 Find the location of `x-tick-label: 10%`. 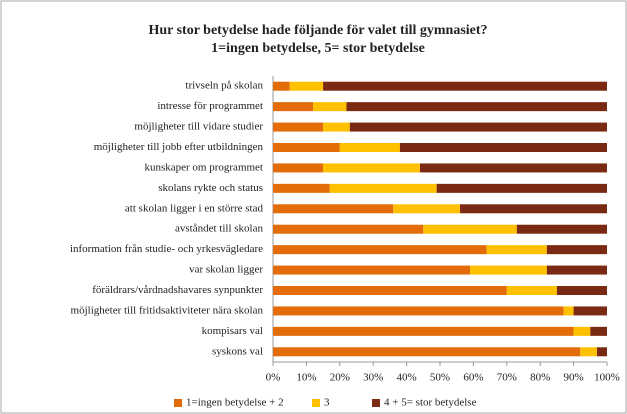

x-tick-label: 10% is located at coordinates (306, 378).